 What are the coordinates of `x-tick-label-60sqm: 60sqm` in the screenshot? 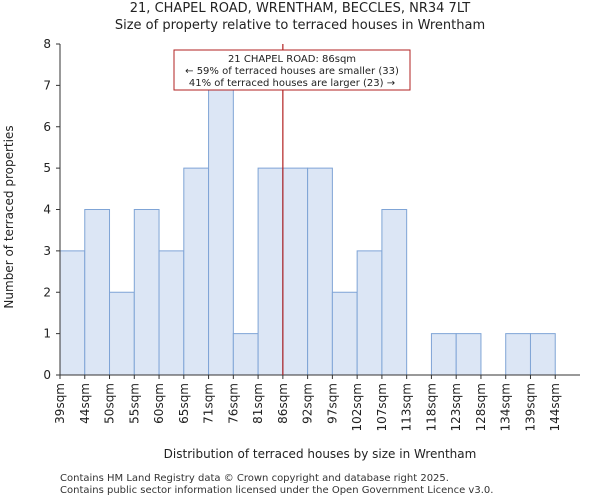 It's located at (159, 403).